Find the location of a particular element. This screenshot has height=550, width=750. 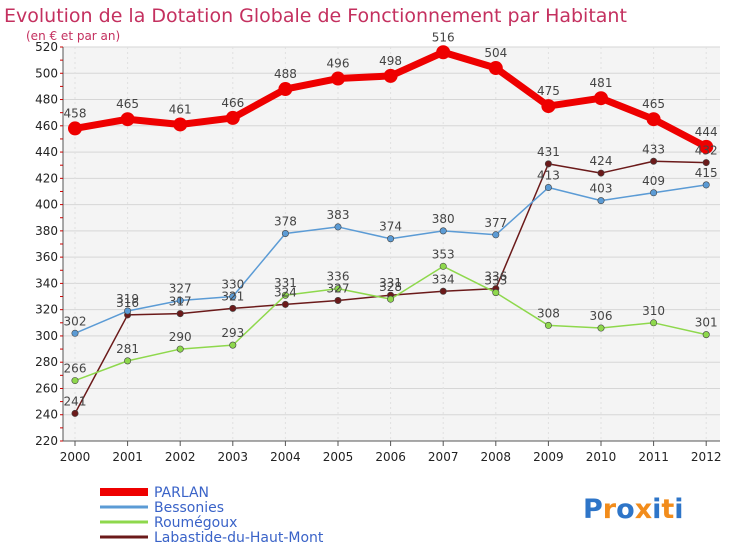

y-tick-label: 440 is located at coordinates (46, 152).